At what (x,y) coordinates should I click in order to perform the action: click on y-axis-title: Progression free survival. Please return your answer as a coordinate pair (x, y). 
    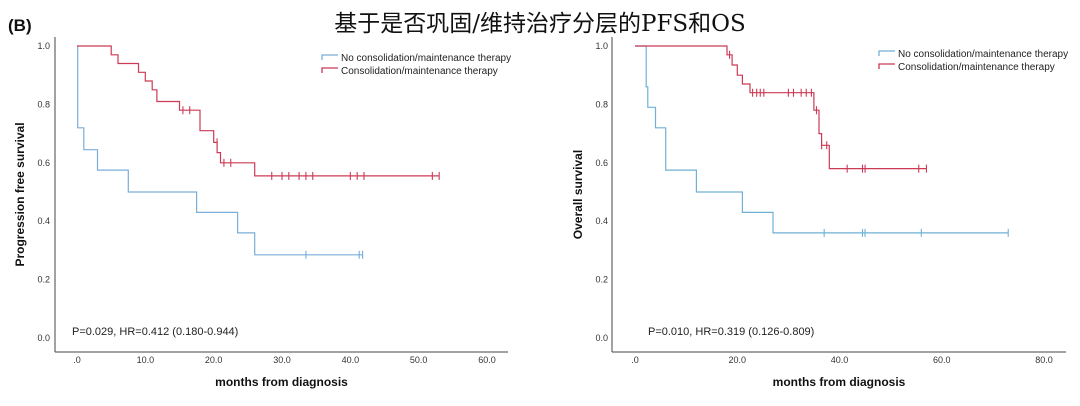
    Looking at the image, I should click on (20, 194).